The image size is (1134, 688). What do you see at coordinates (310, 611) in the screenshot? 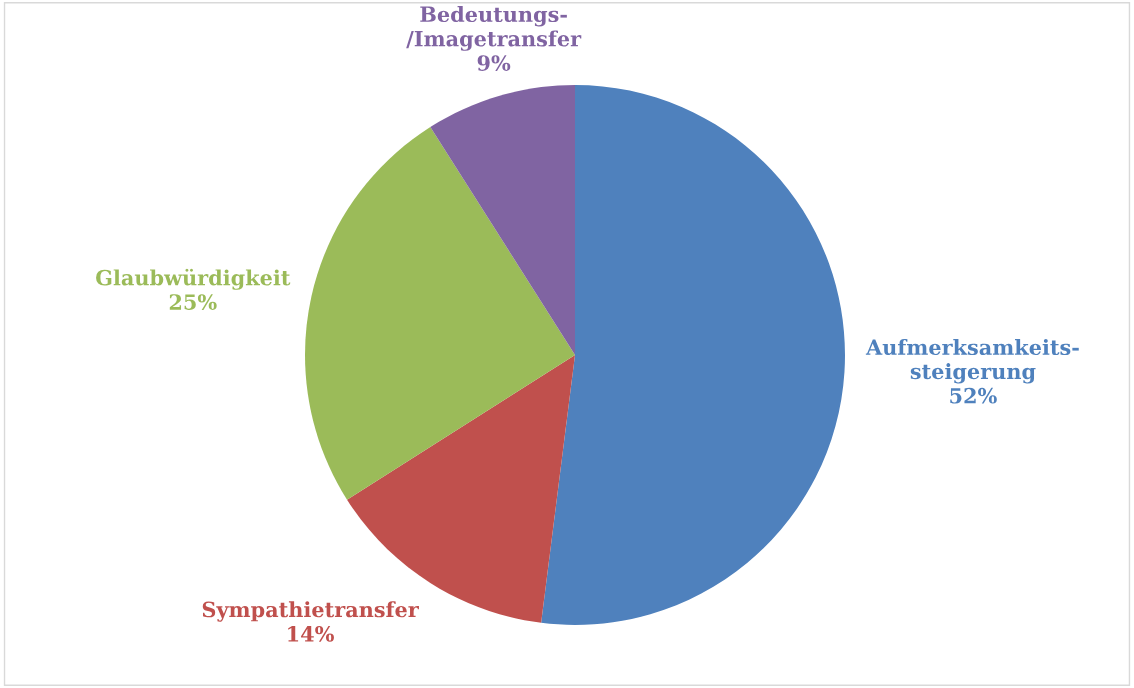
I see `slice-label: Sympathietransfer` at bounding box center [310, 611].